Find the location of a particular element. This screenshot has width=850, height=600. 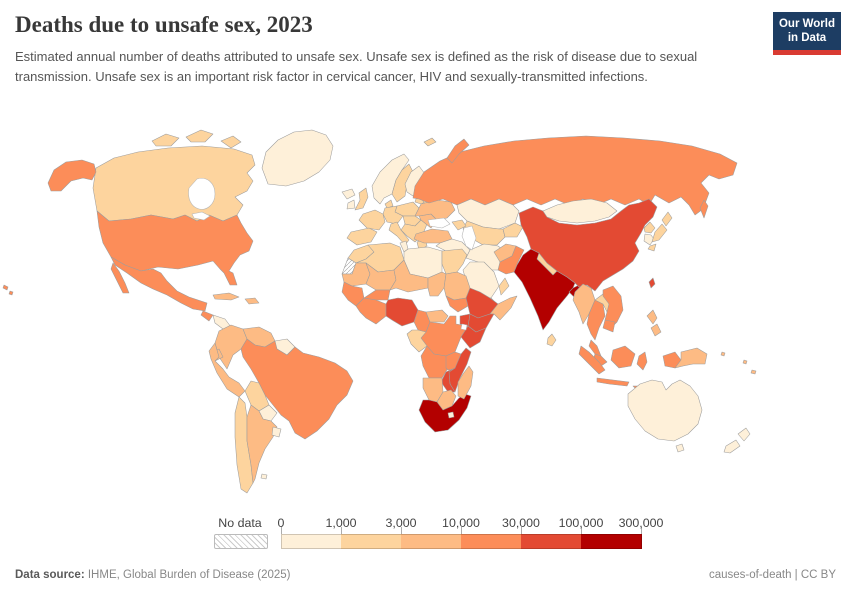

map-region-uruguay is located at coordinates (276, 432).